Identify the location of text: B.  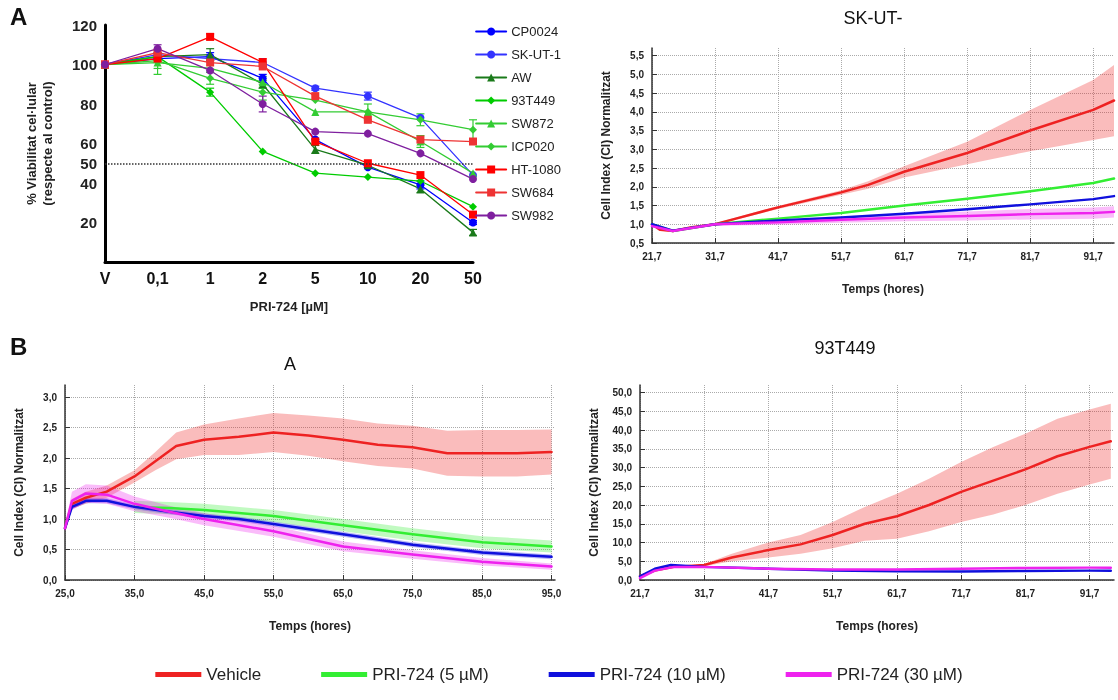
(19, 346).